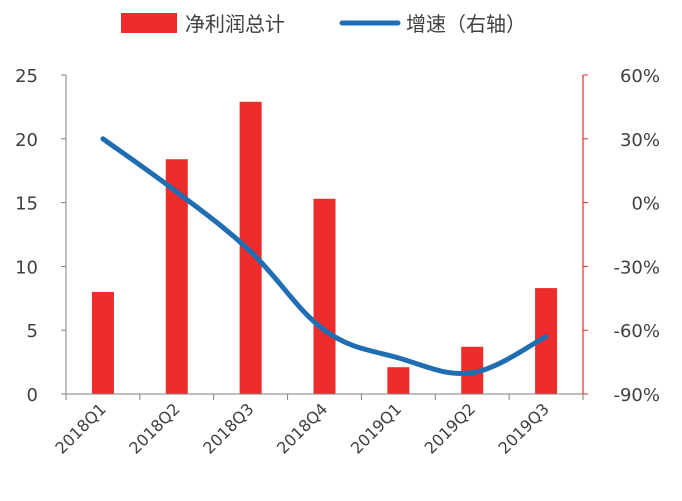  Describe the element at coordinates (32, 395) in the screenshot. I see `left-tick-label: 0` at that location.